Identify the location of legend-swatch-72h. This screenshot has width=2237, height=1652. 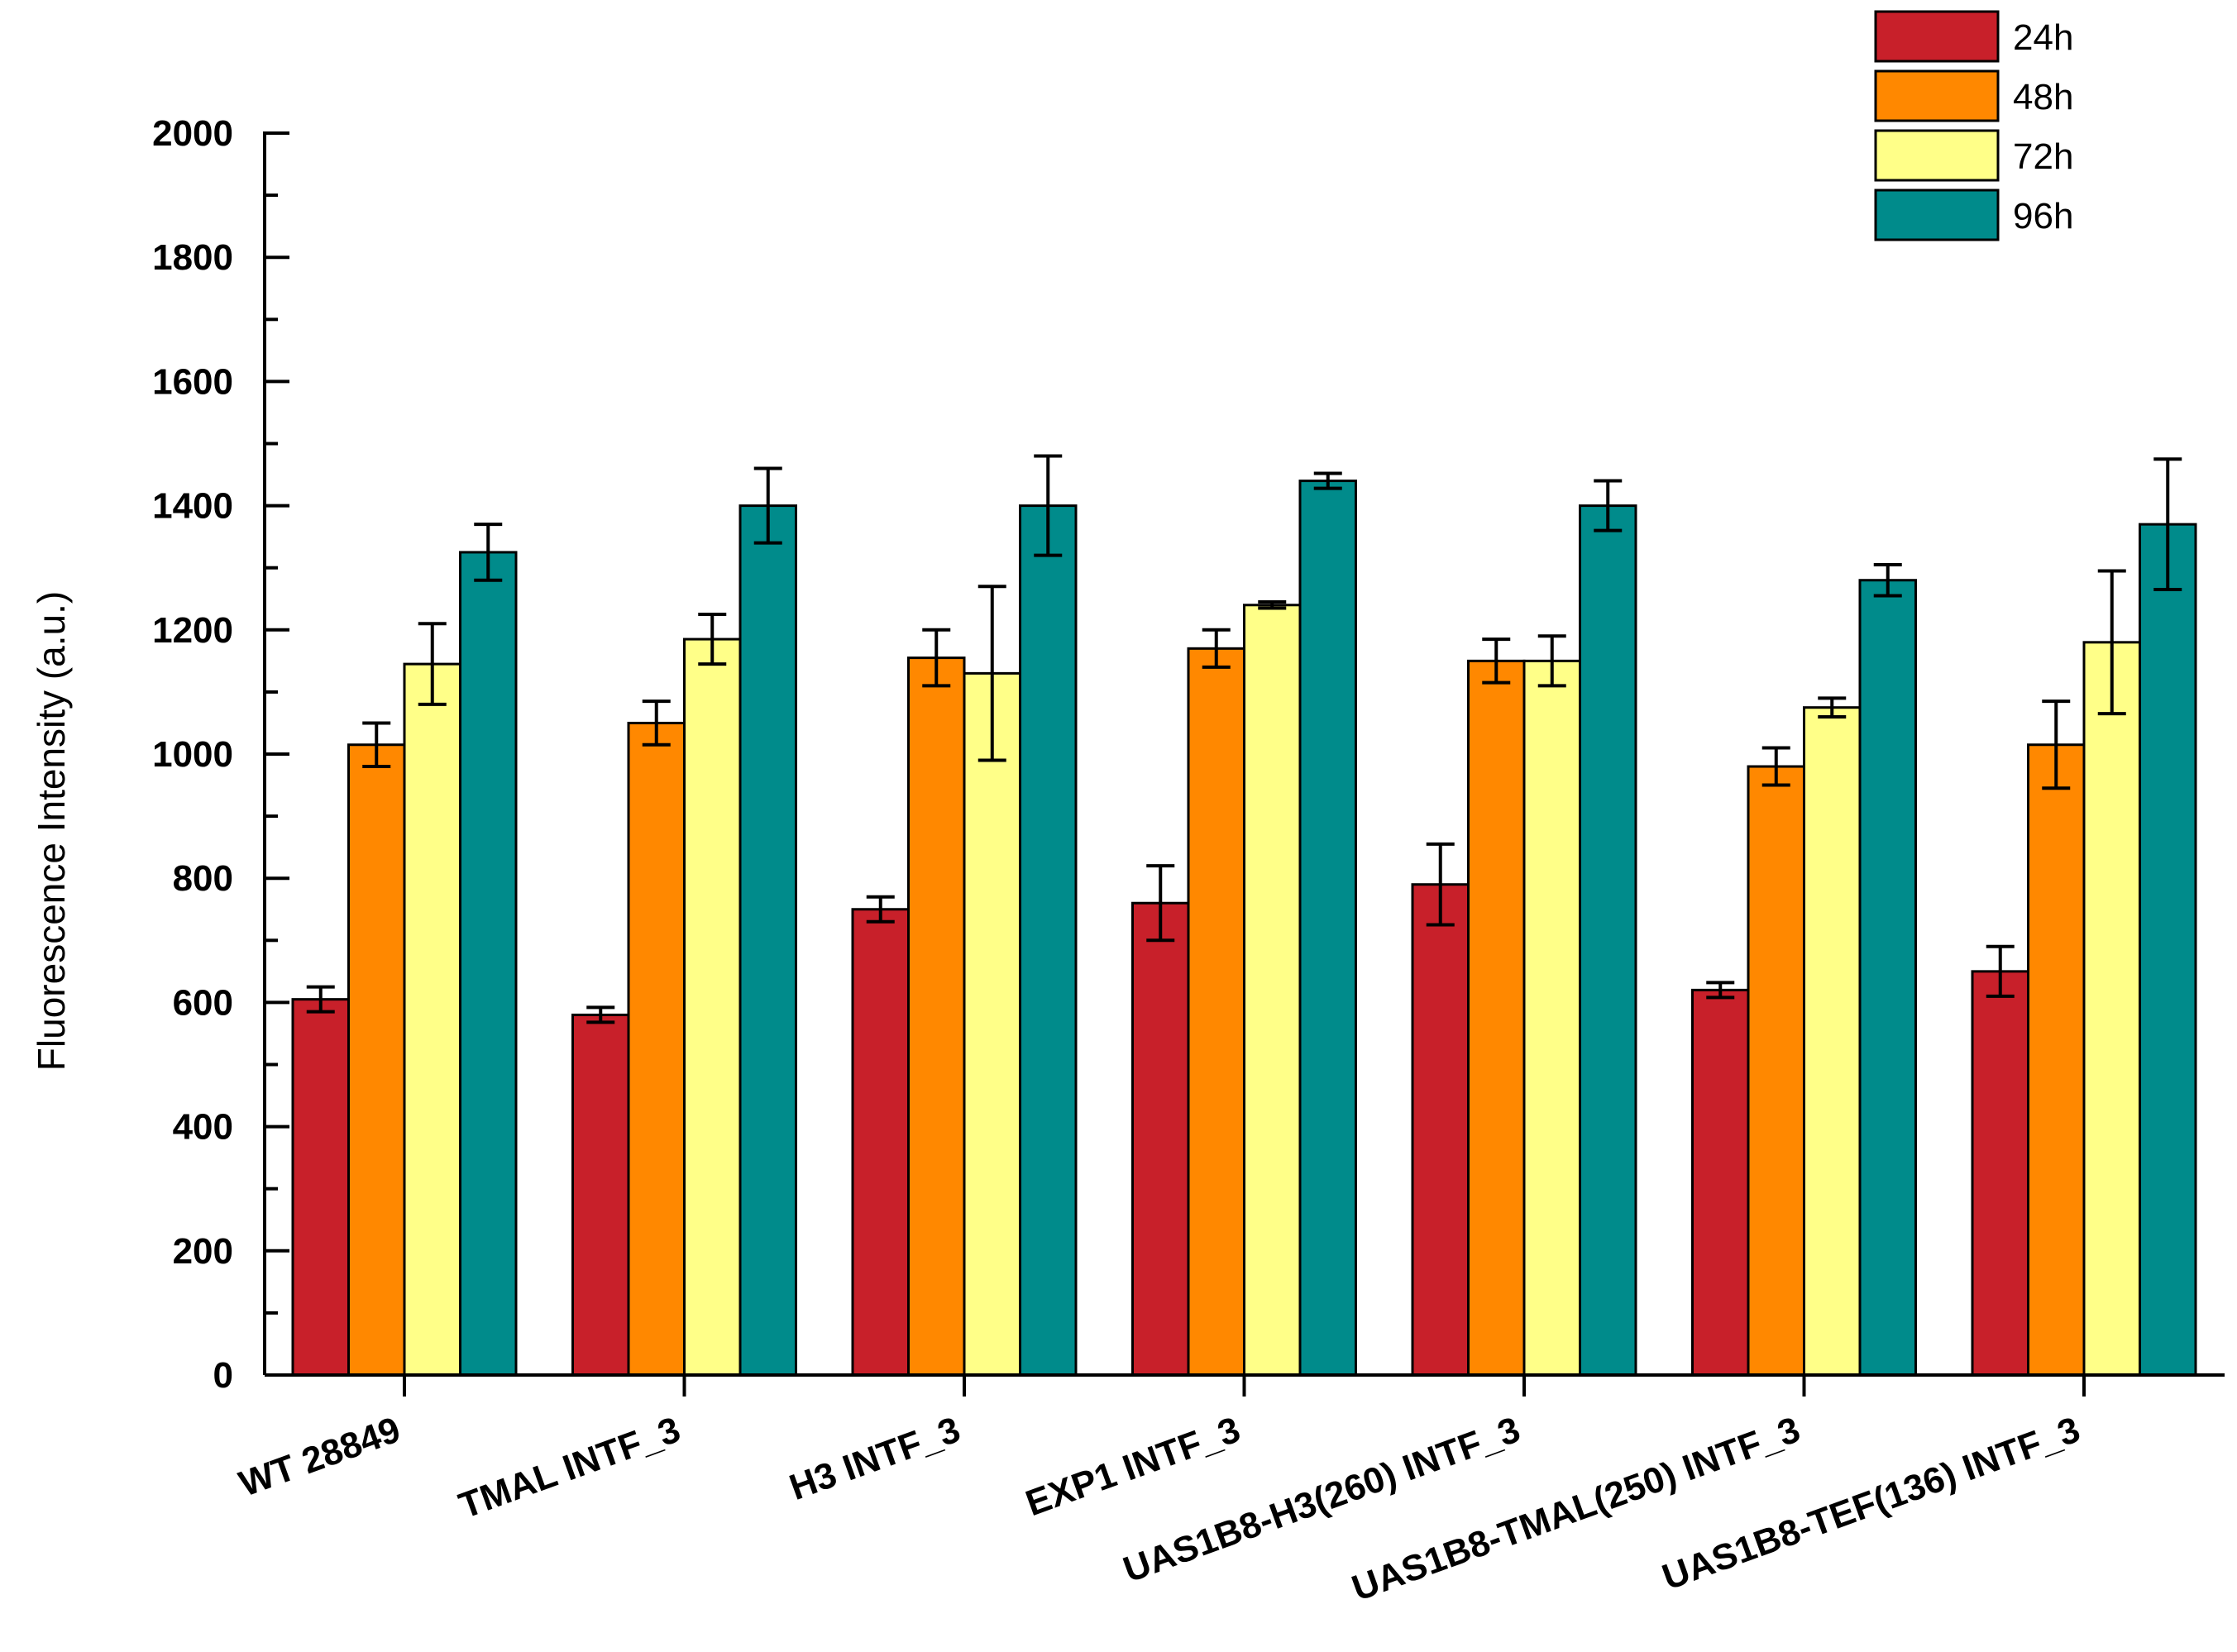
(1937, 156).